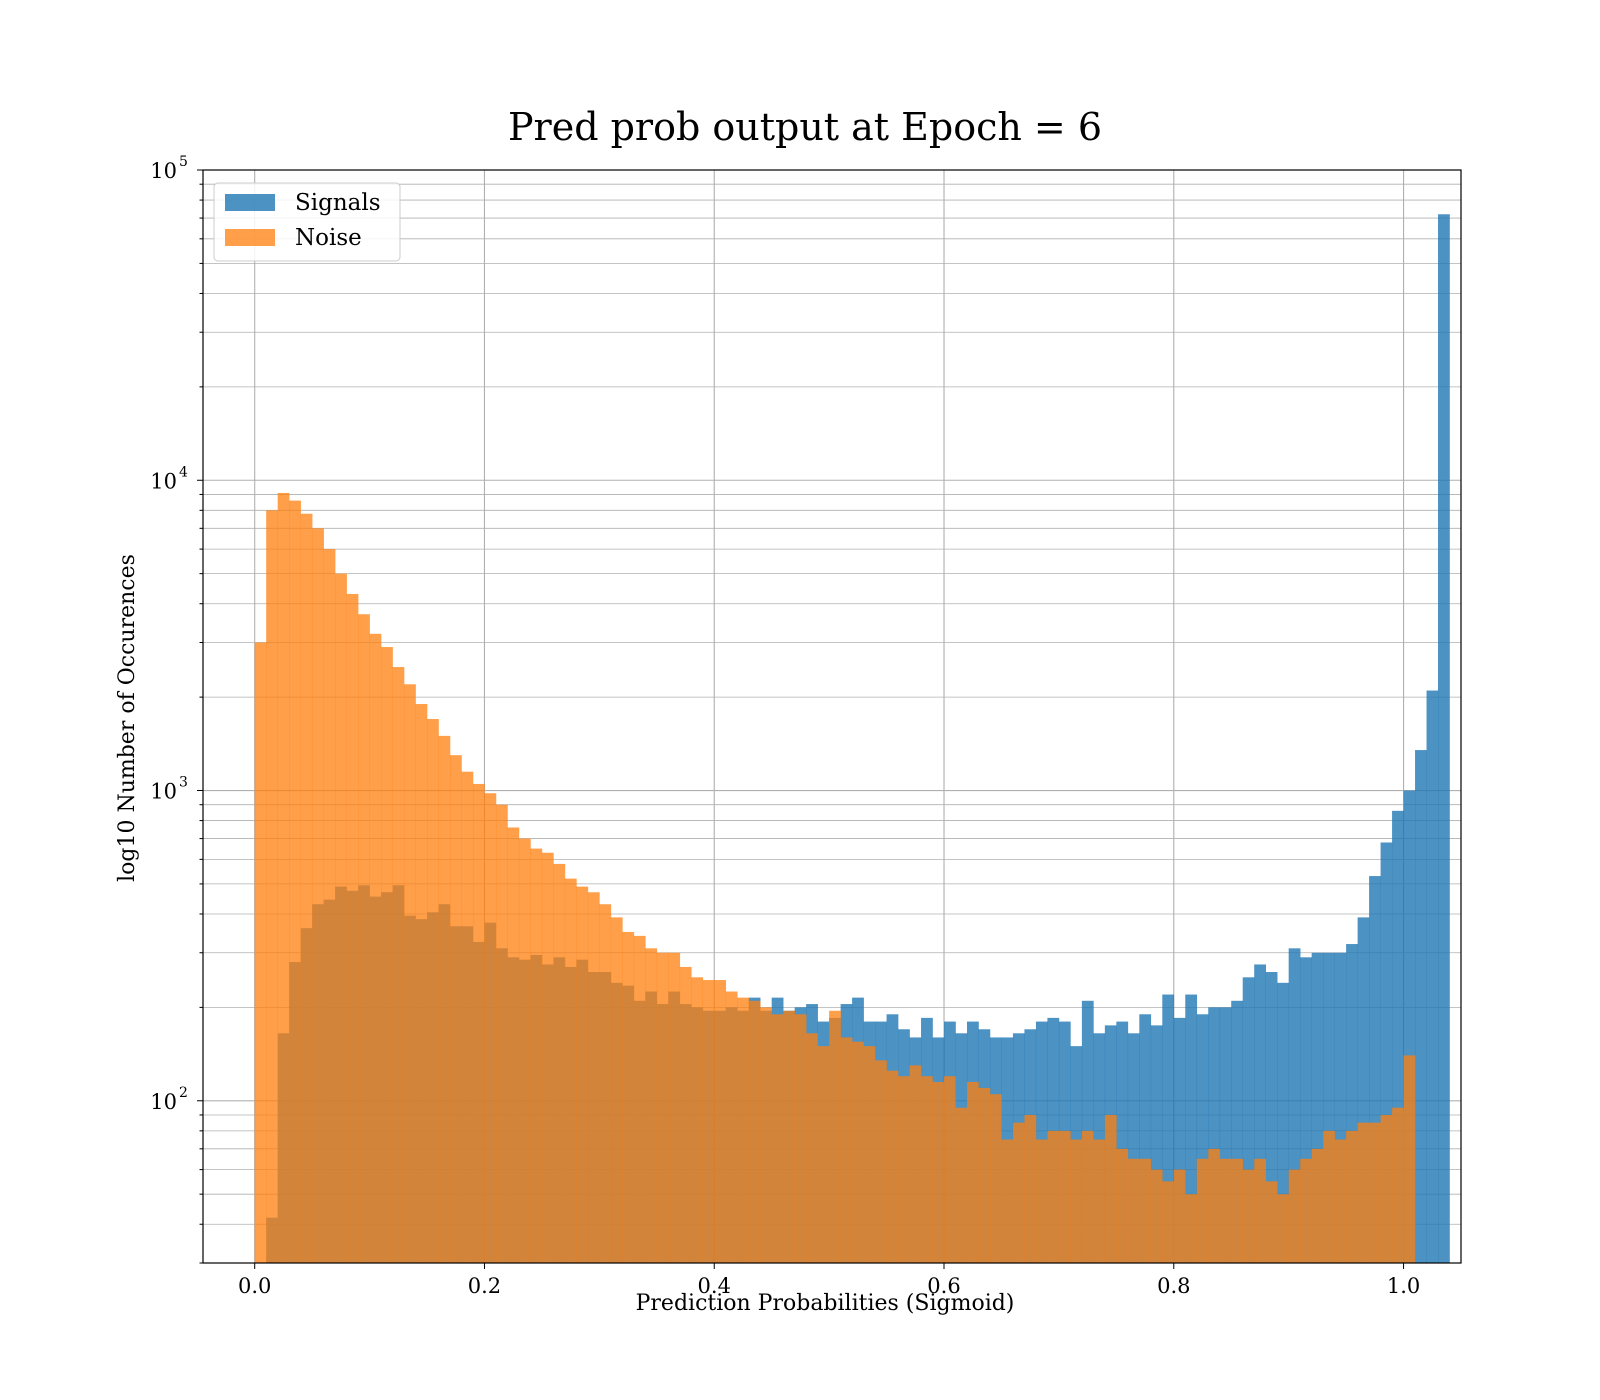 This screenshot has height=1400, width=1600. I want to click on x-tick-label: 1.0, so click(1403, 1286).